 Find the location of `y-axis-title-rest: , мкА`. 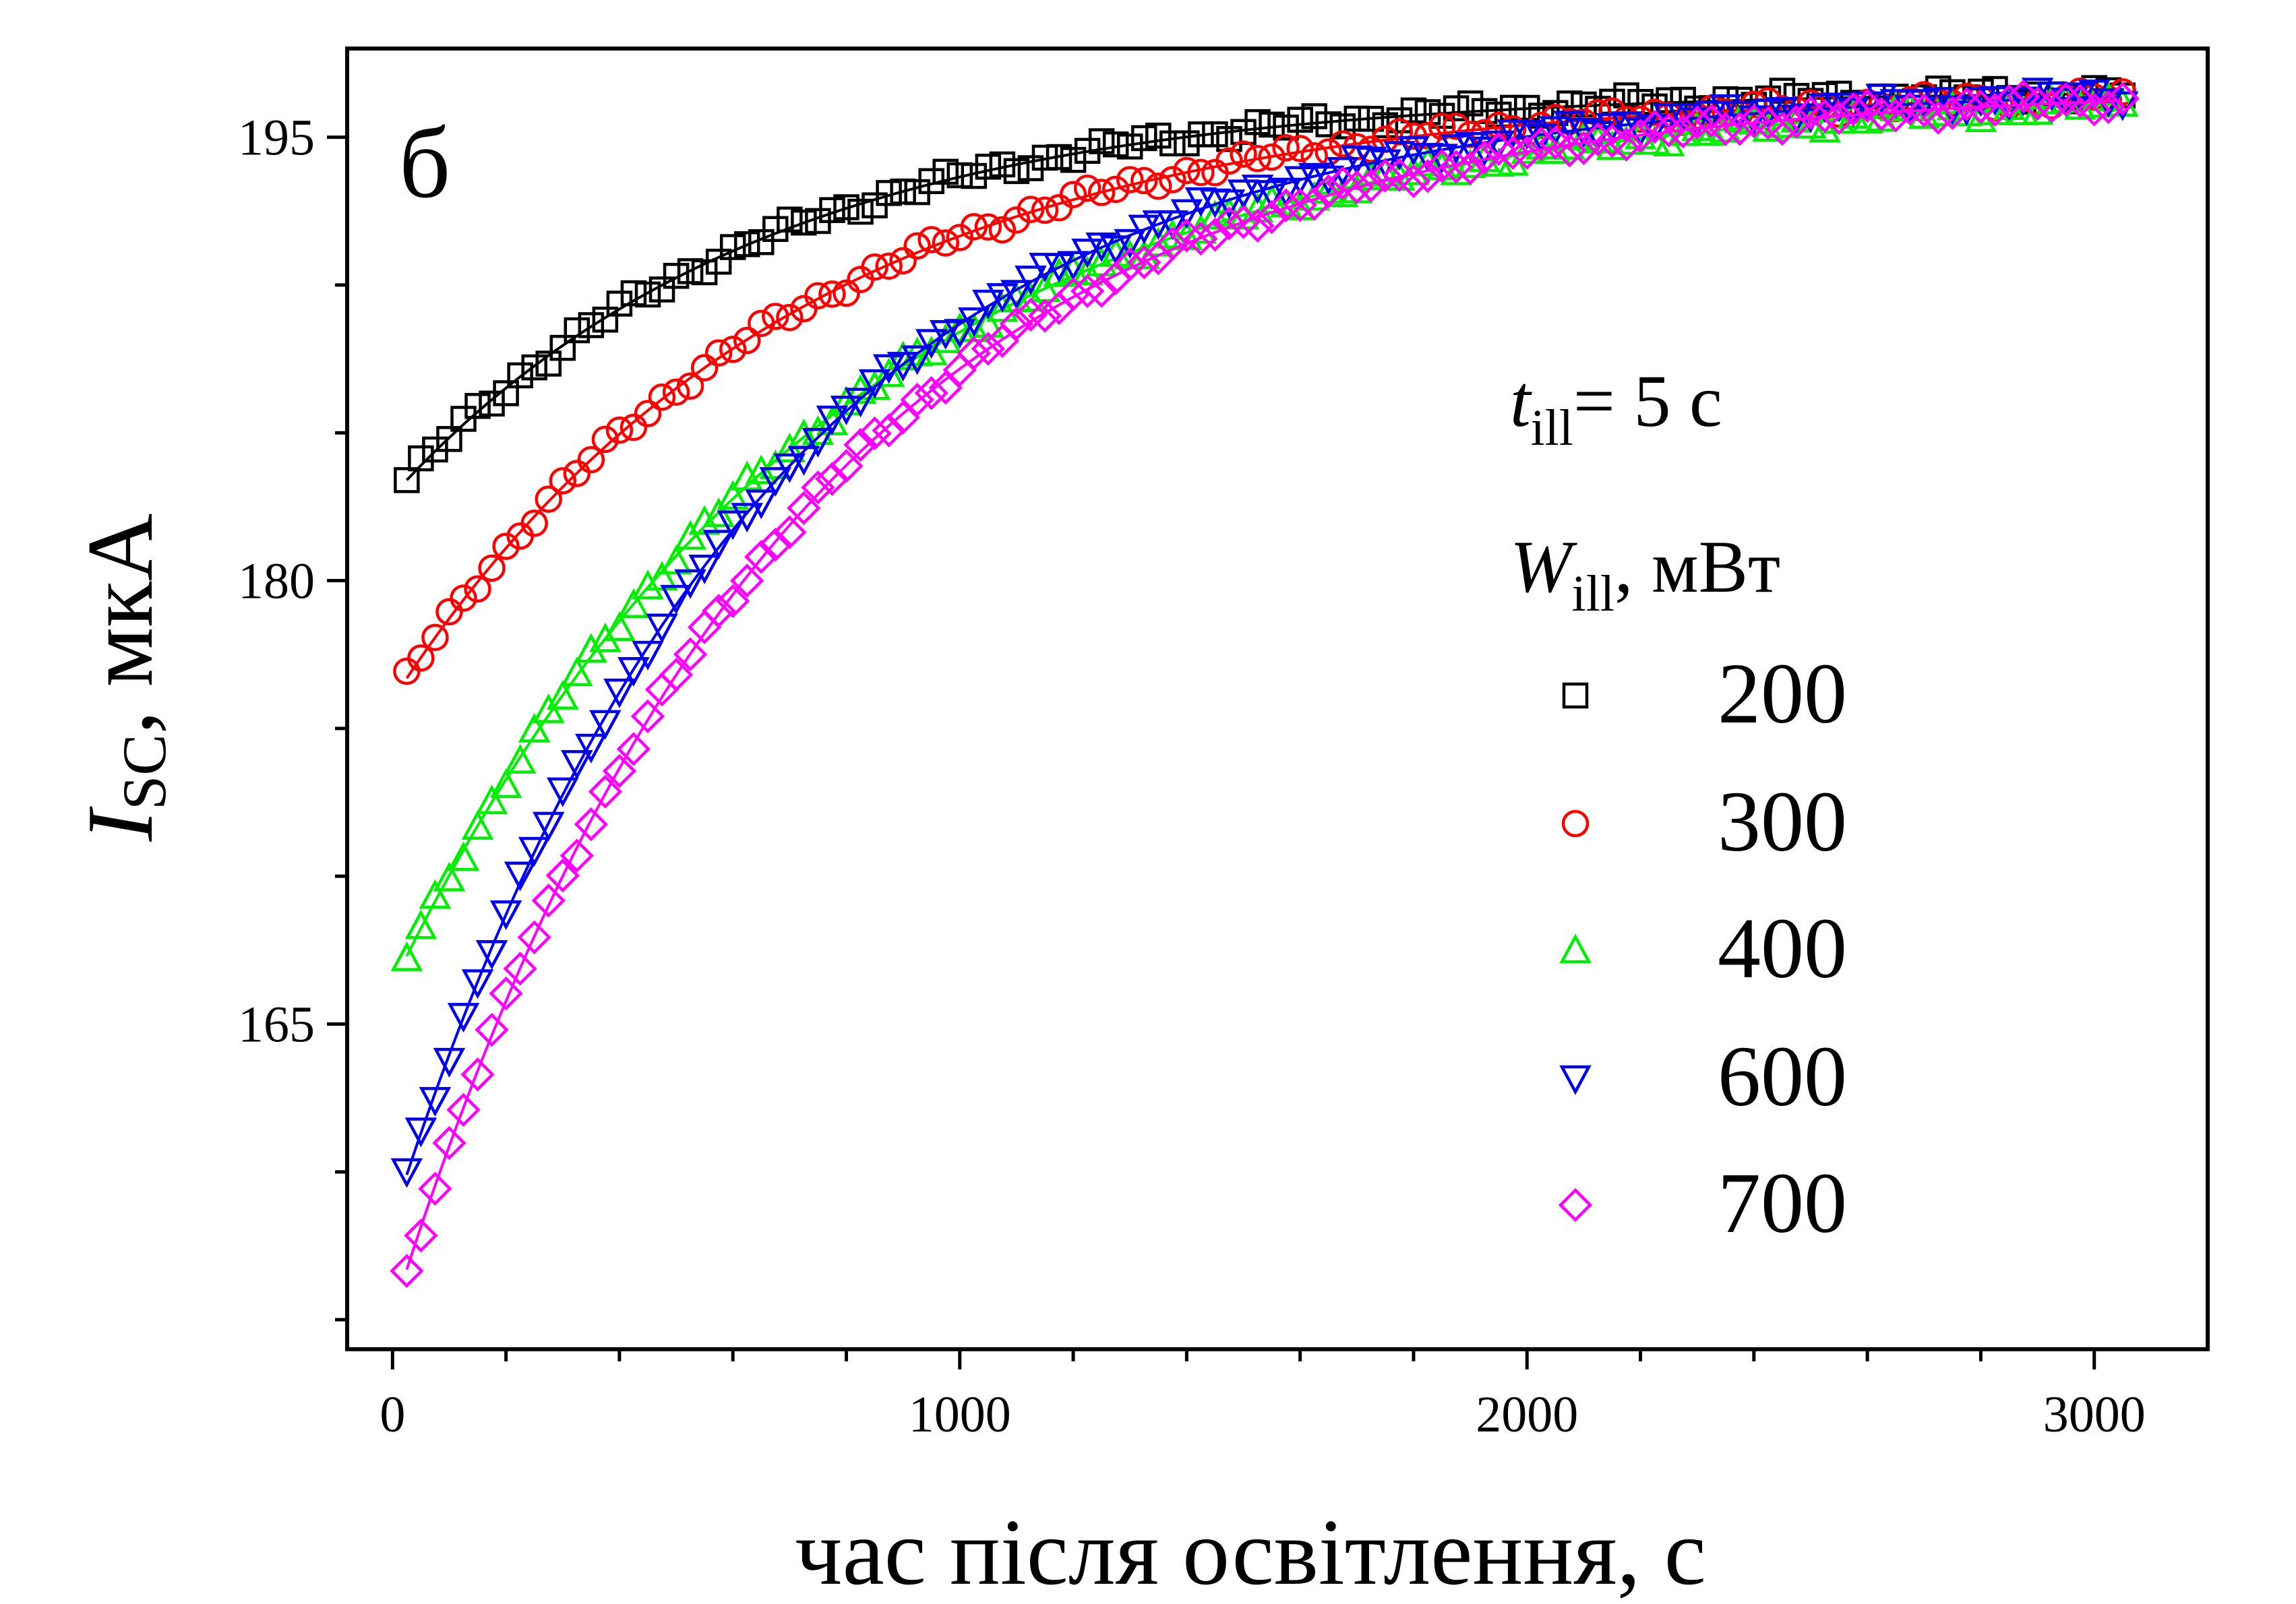

y-axis-title-rest: , мкА is located at coordinates (120, 625).